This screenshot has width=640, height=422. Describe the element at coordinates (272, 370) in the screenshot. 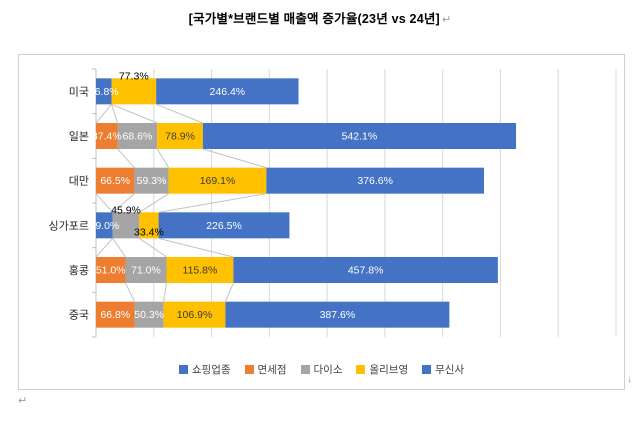

I see `legend-label: 면세점` at that location.